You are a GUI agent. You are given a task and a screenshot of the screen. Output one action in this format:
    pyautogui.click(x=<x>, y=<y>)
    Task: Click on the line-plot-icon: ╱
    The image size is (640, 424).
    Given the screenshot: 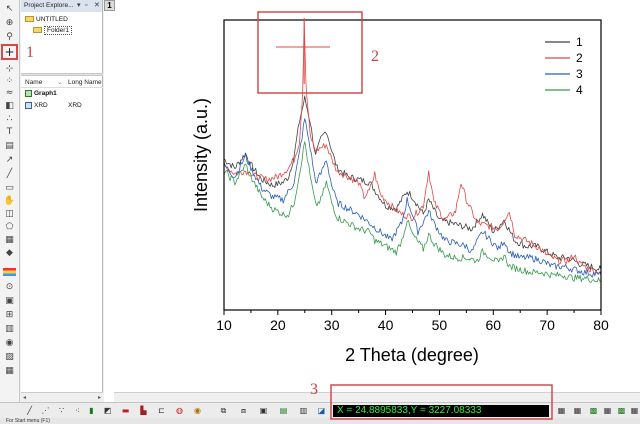 What is the action you would take?
    pyautogui.click(x=29, y=410)
    